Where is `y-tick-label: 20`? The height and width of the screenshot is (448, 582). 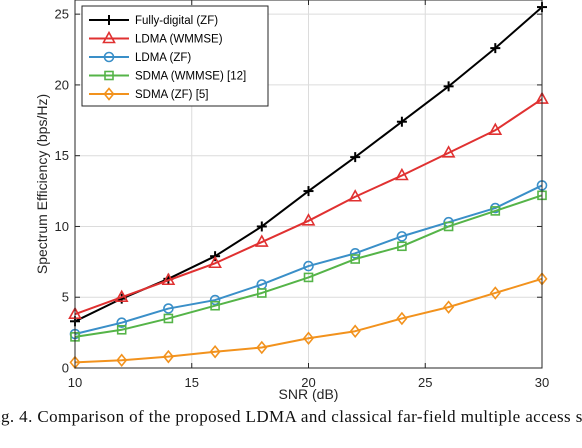
y-tick-label: 20 is located at coordinates (62, 84).